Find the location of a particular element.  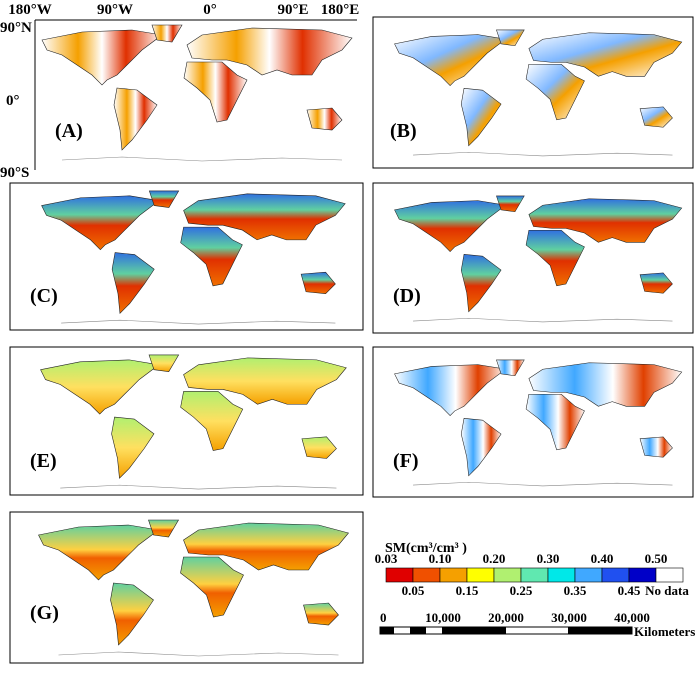

x-axis-label: 90°W is located at coordinates (115, 10).